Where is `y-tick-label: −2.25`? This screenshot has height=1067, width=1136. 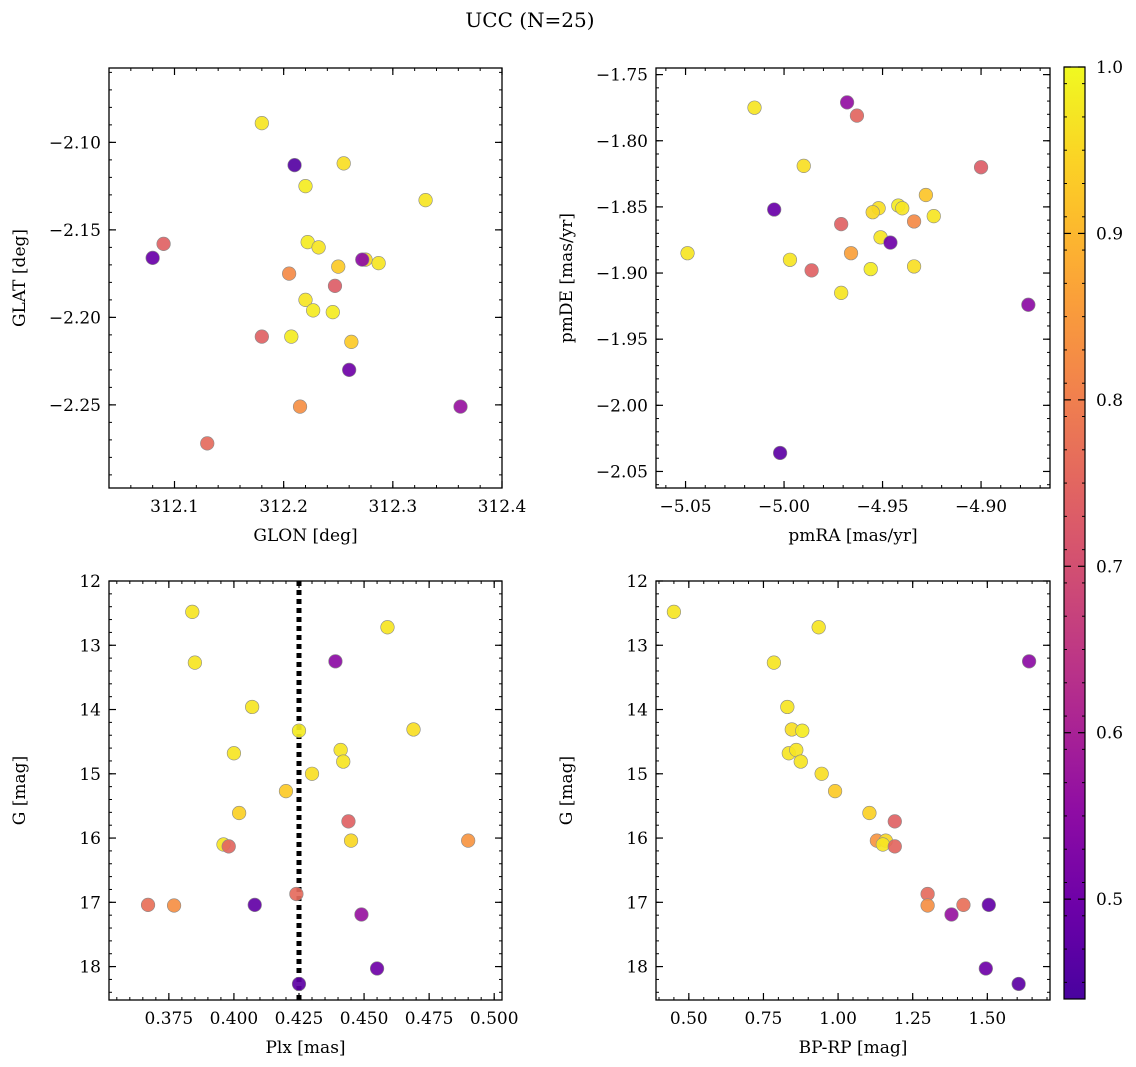 y-tick-label: −2.25 is located at coordinates (75, 406).